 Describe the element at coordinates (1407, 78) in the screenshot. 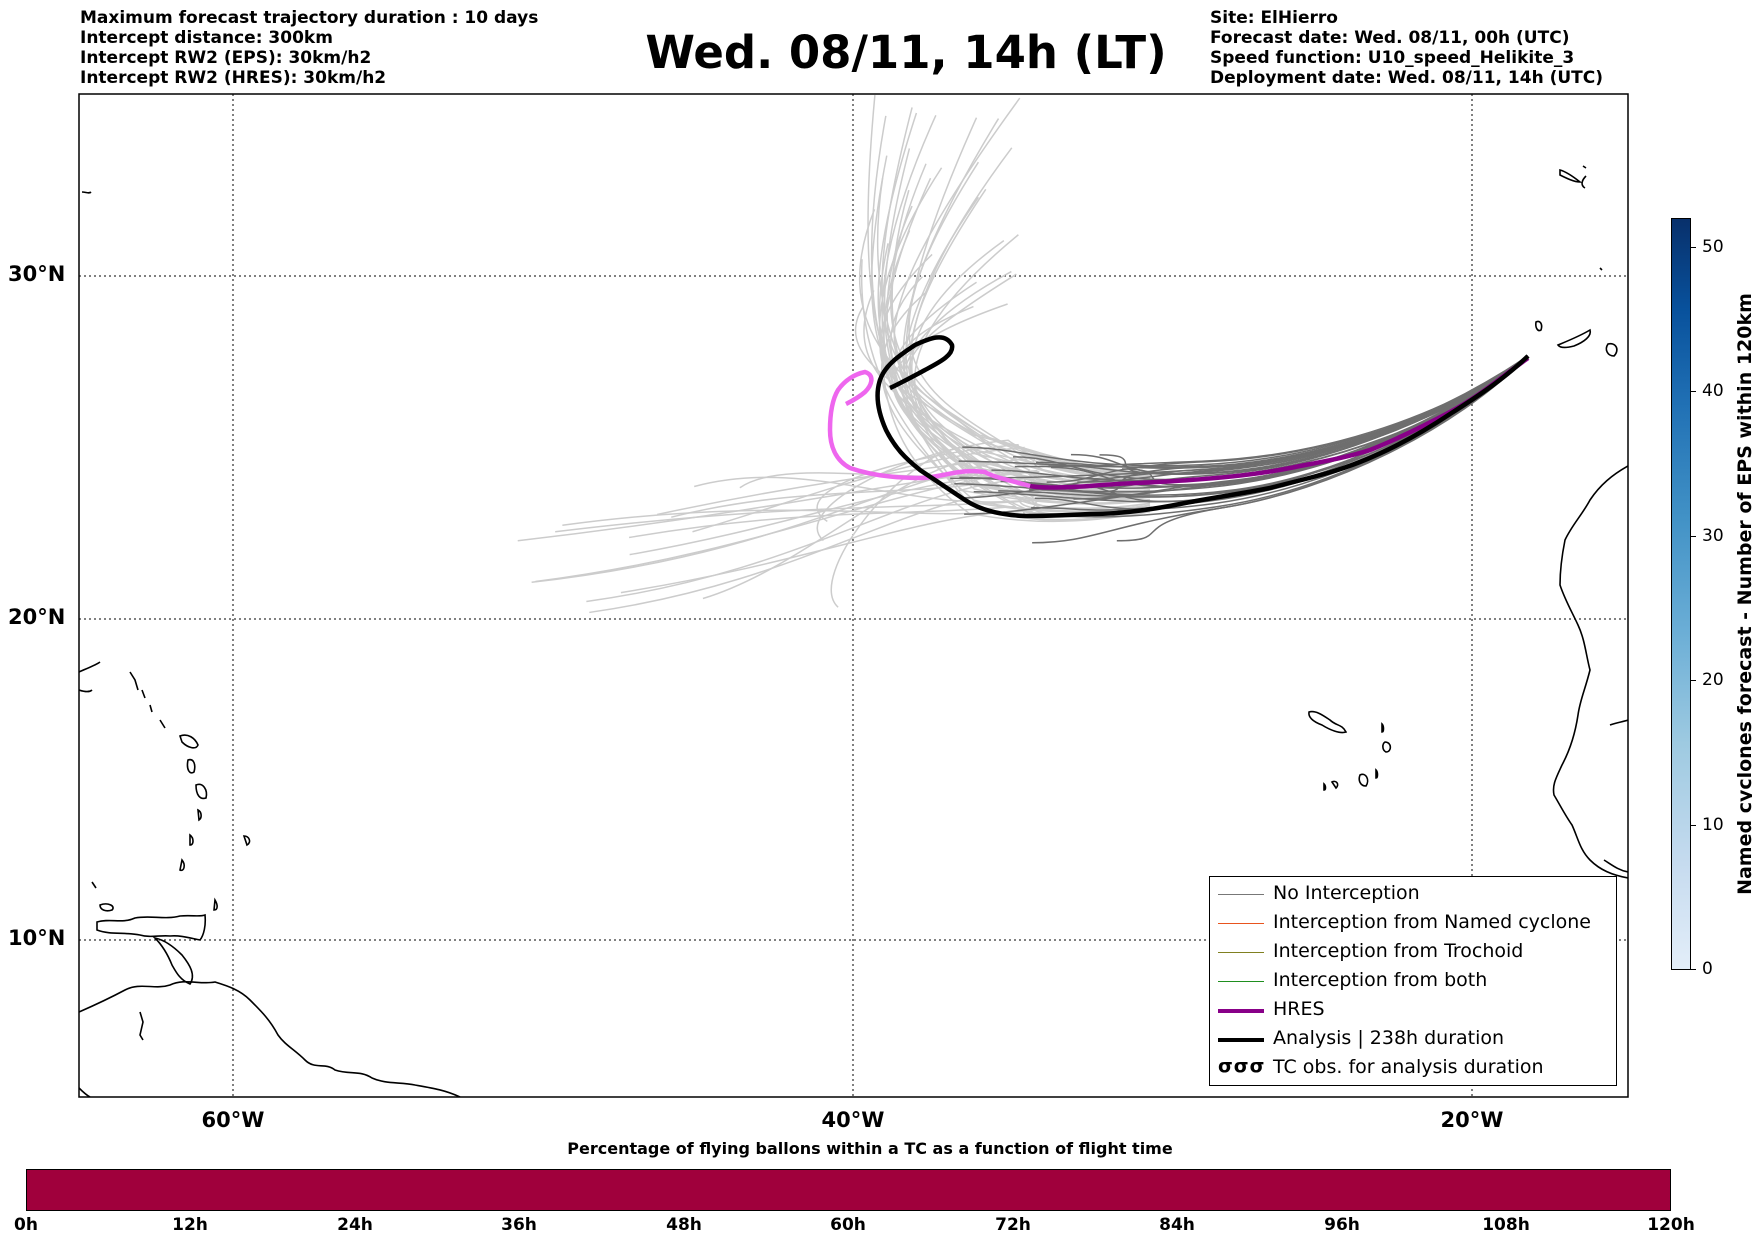

I see `info-deployment-date: Deployment date: Wed. 08/11, 14h (UTC)` at that location.